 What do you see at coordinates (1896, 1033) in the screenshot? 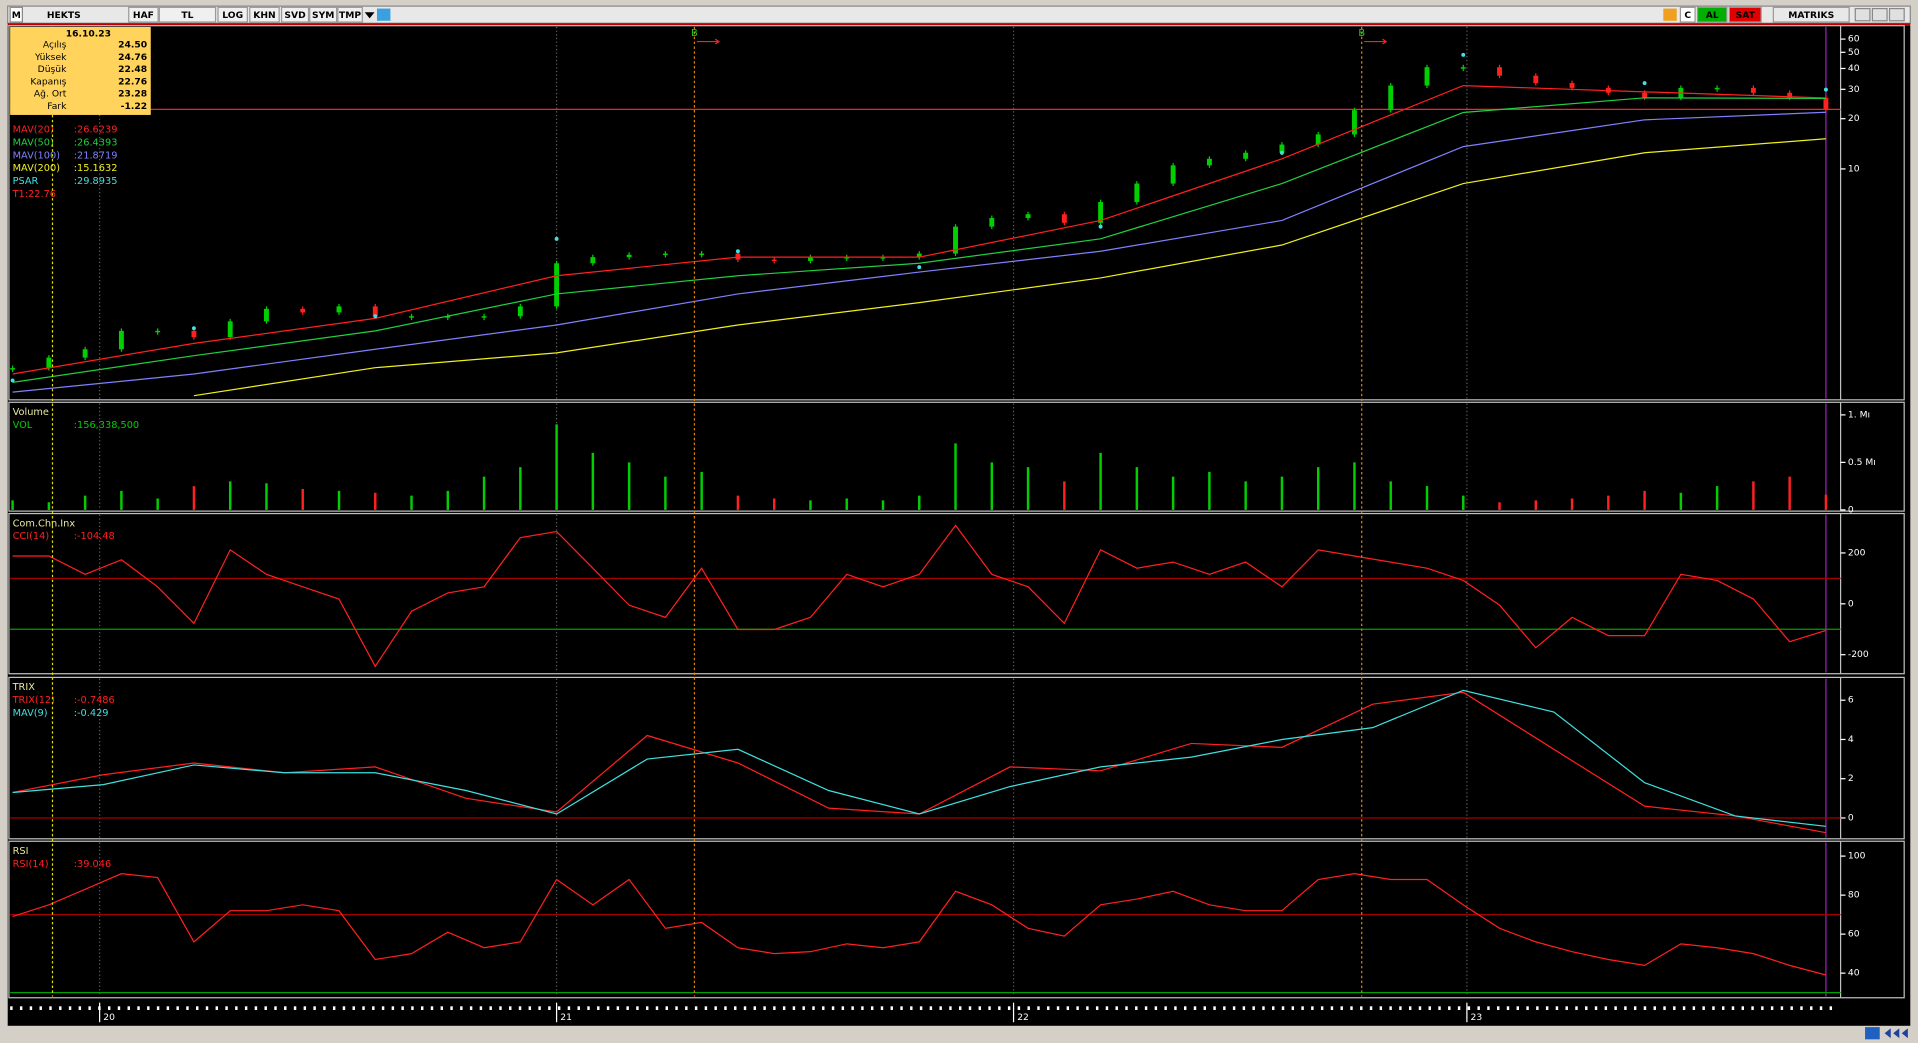
I see `scroll-arrows` at bounding box center [1896, 1033].